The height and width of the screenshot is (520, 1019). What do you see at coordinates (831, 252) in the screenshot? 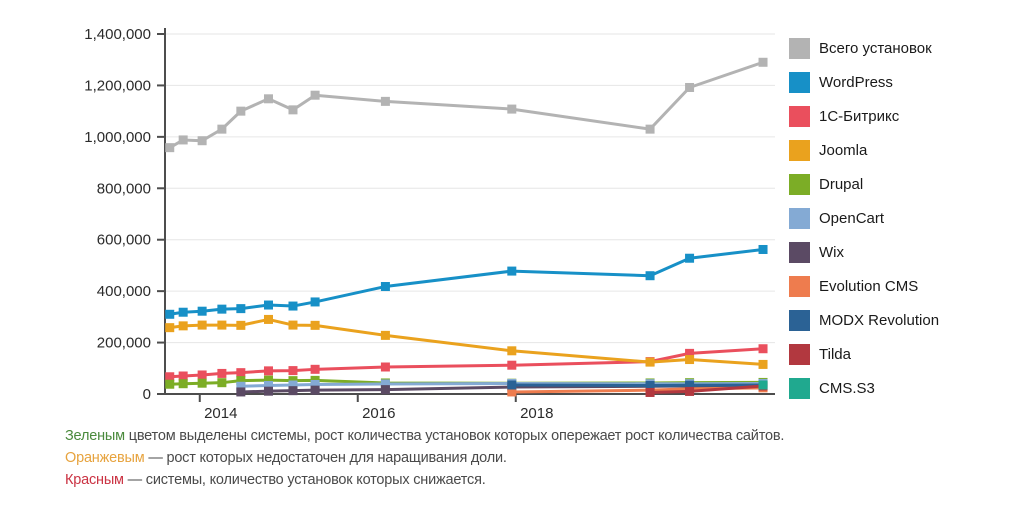
I see `legend-label: Wix` at bounding box center [831, 252].